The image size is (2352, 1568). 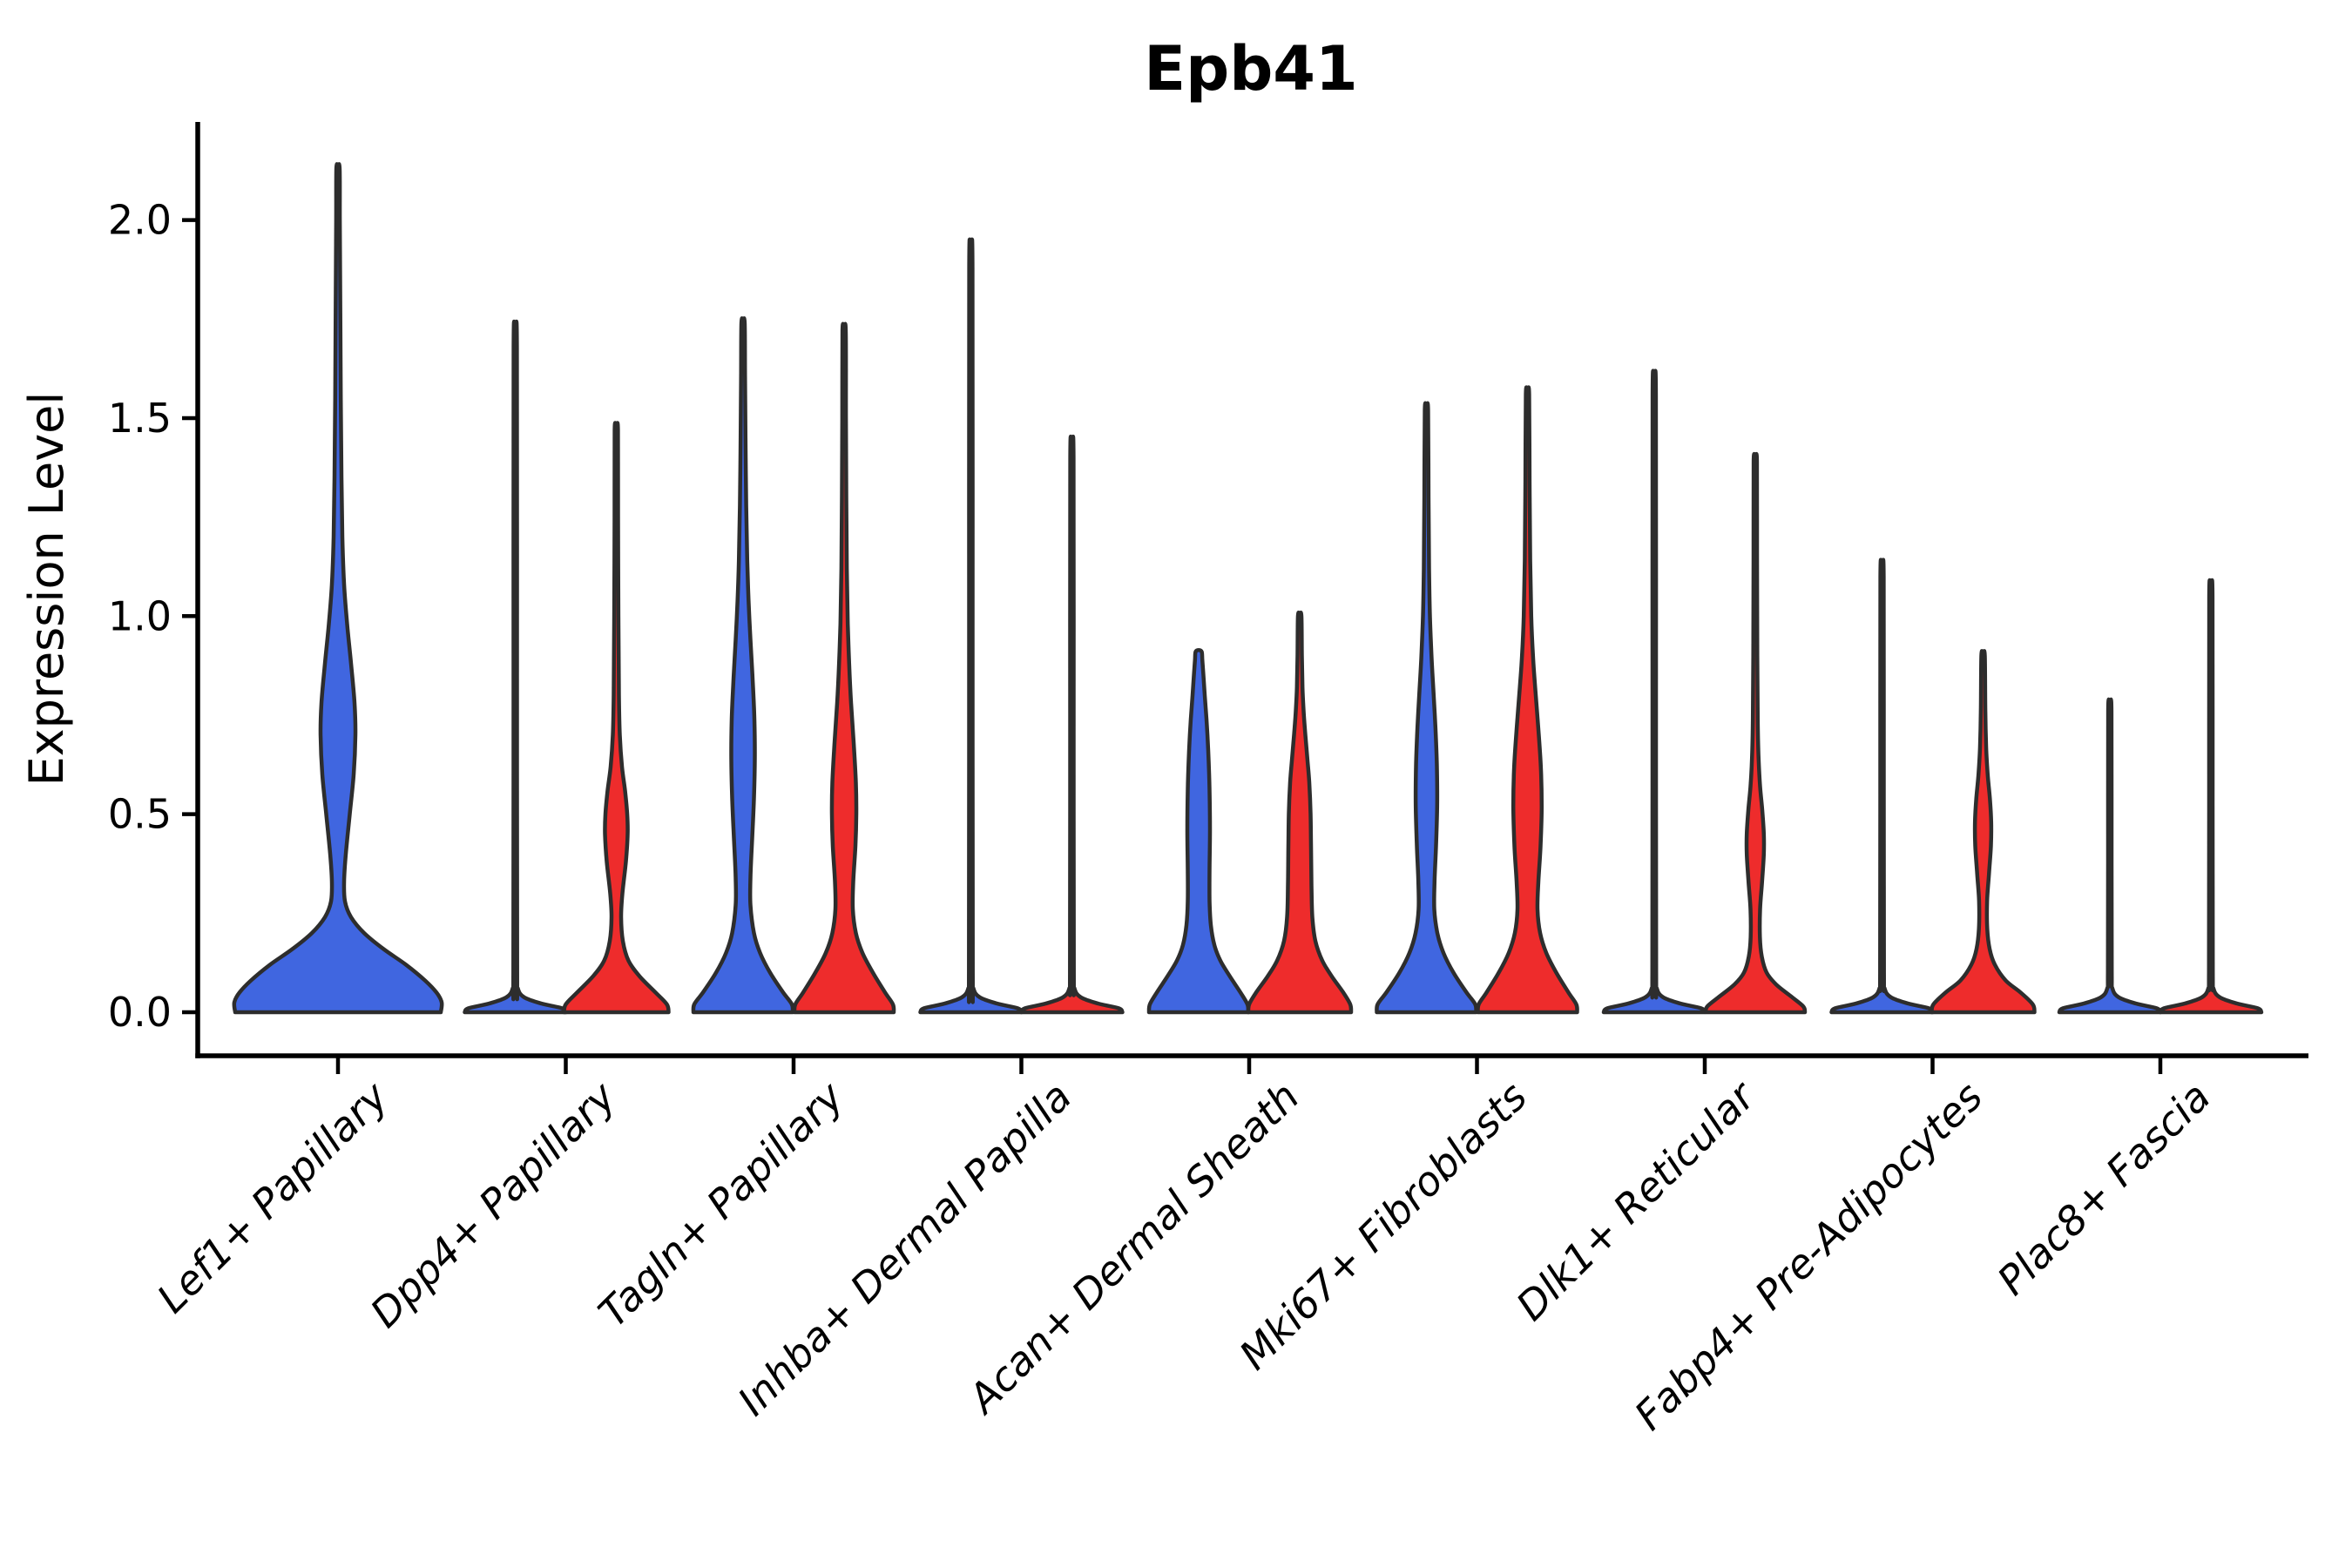 What do you see at coordinates (46, 589) in the screenshot?
I see `y-axis-title: Expression Level` at bounding box center [46, 589].